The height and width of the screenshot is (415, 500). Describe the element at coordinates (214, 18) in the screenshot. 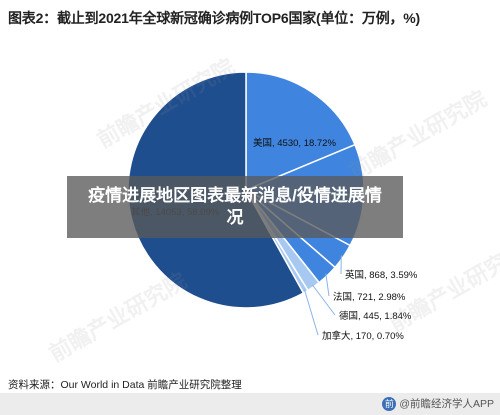

I see `chart-title: 图表2：截止到2021年全球新冠确诊病例TOP6国家(单位：万例，%)` at that location.